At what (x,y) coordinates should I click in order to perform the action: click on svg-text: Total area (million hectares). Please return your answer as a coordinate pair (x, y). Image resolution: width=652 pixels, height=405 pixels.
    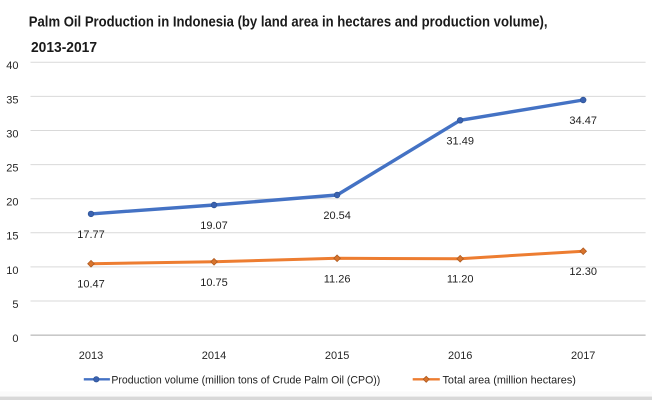
    Looking at the image, I should click on (509, 381).